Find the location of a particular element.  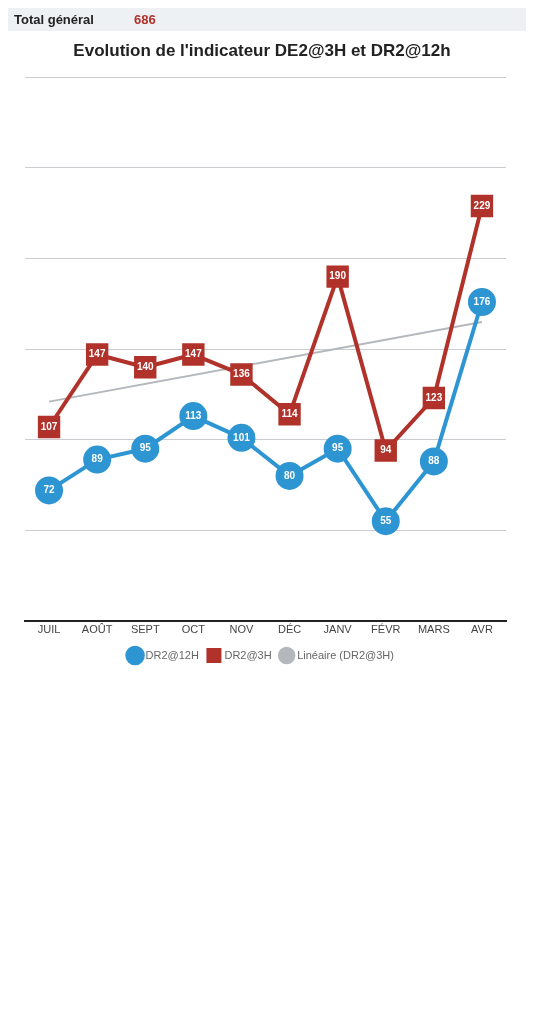

x-tick-label: JUIL is located at coordinates (49, 629).